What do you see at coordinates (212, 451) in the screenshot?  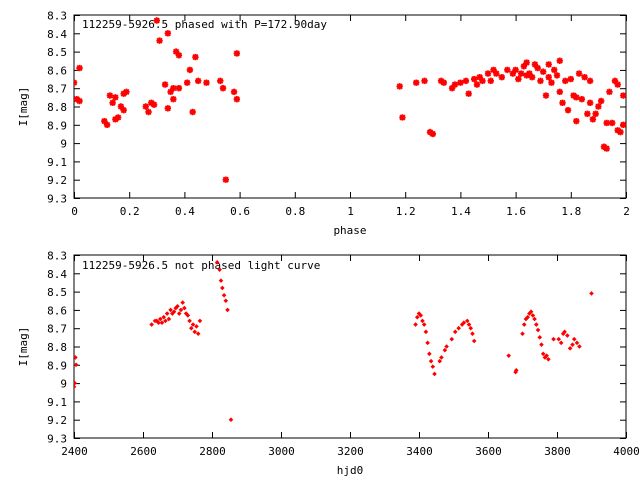 I see `x-tick-label: 2800` at bounding box center [212, 451].